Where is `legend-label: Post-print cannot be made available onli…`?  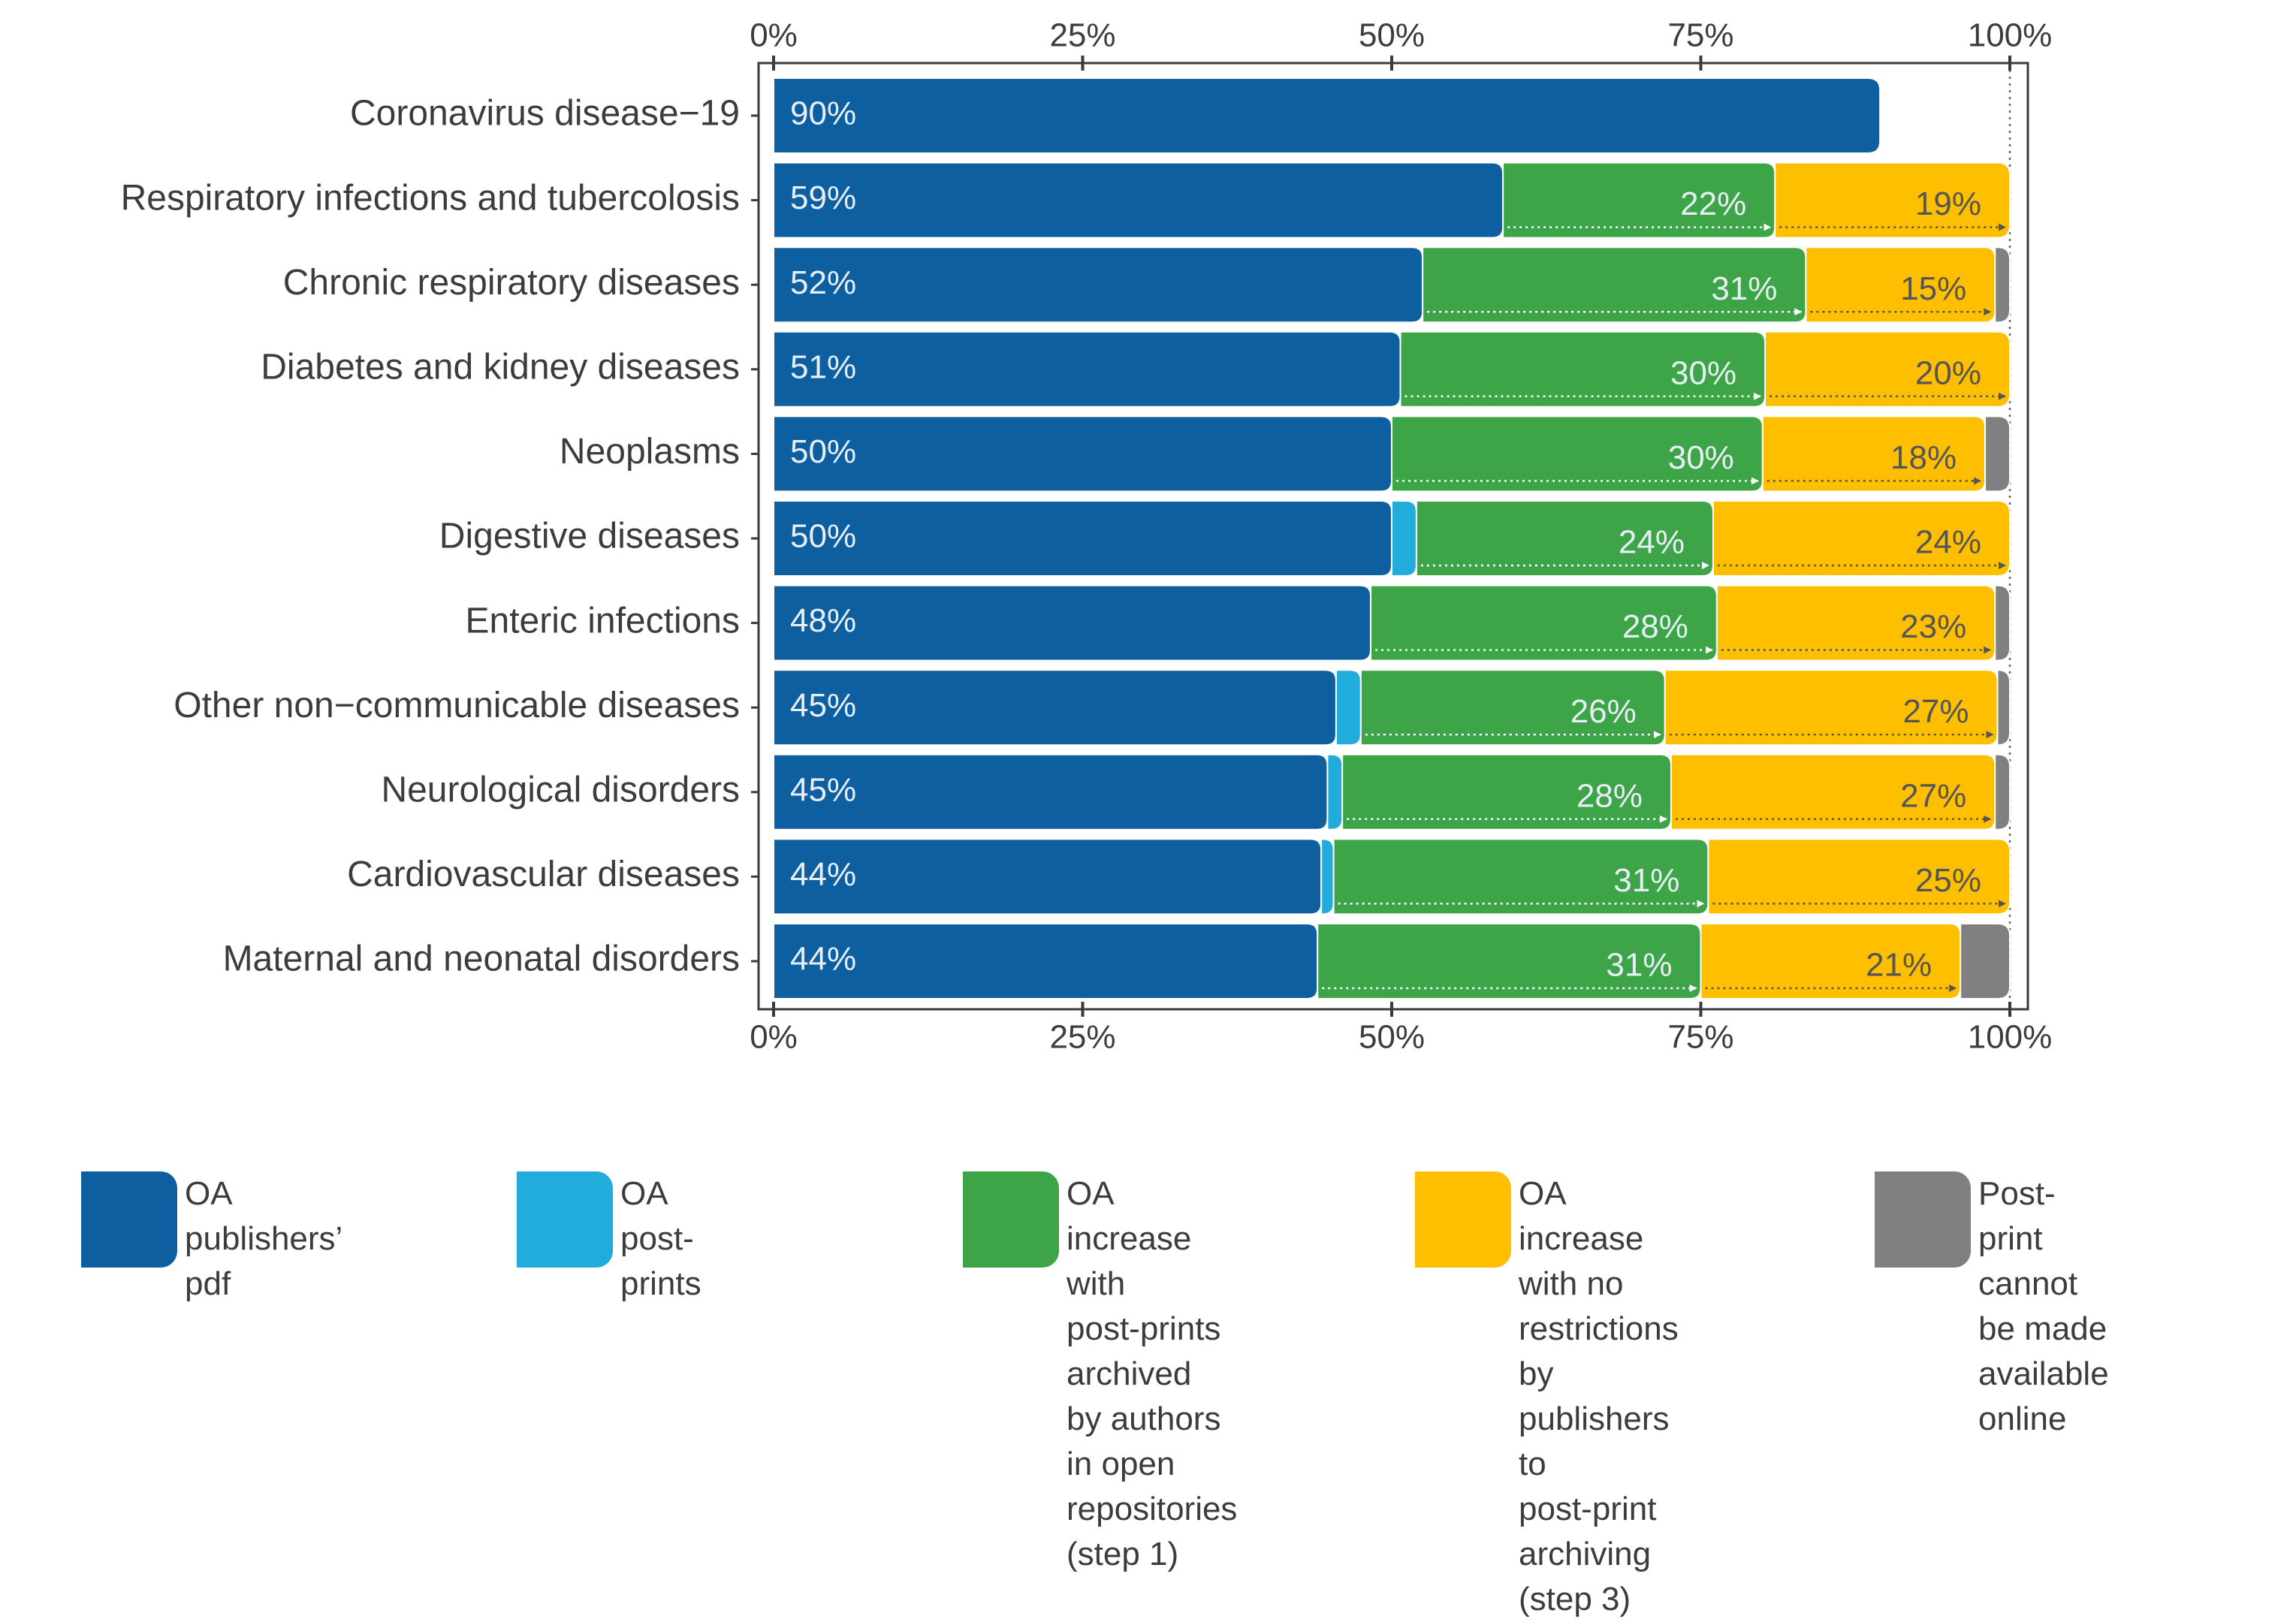
legend-label: Post-print cannot be made available onli… is located at coordinates (2043, 1306).